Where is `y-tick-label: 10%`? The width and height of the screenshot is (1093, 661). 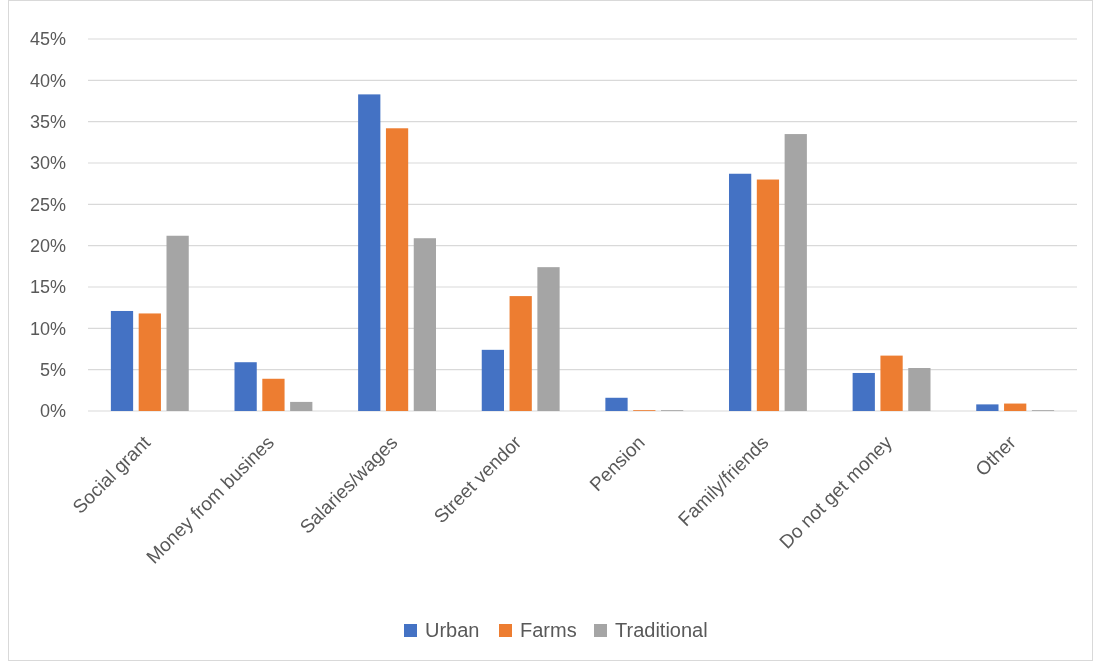 y-tick-label: 10% is located at coordinates (47, 328).